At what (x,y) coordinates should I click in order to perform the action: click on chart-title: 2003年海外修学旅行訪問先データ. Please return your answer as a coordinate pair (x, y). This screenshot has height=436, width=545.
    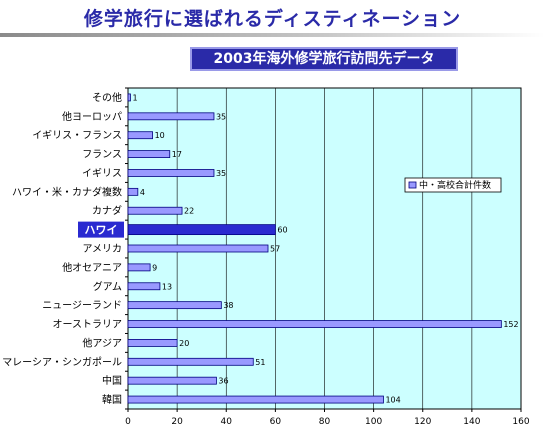
    Looking at the image, I should click on (324, 59).